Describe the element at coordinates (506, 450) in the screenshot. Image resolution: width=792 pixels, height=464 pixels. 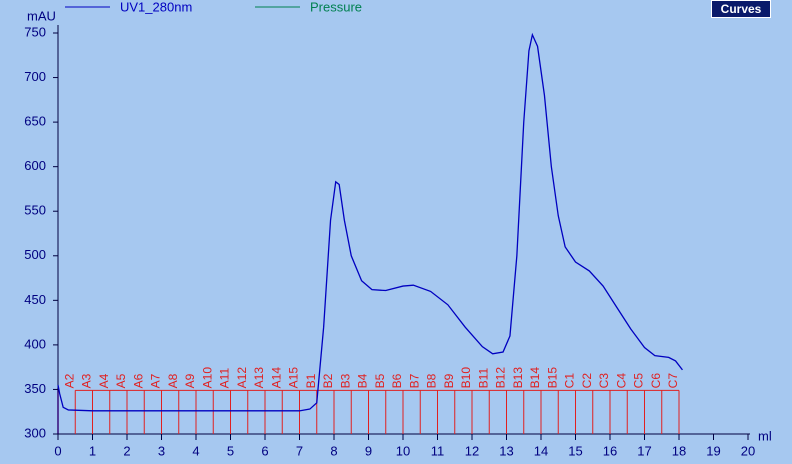
I see `x-tick-label: 13` at that location.